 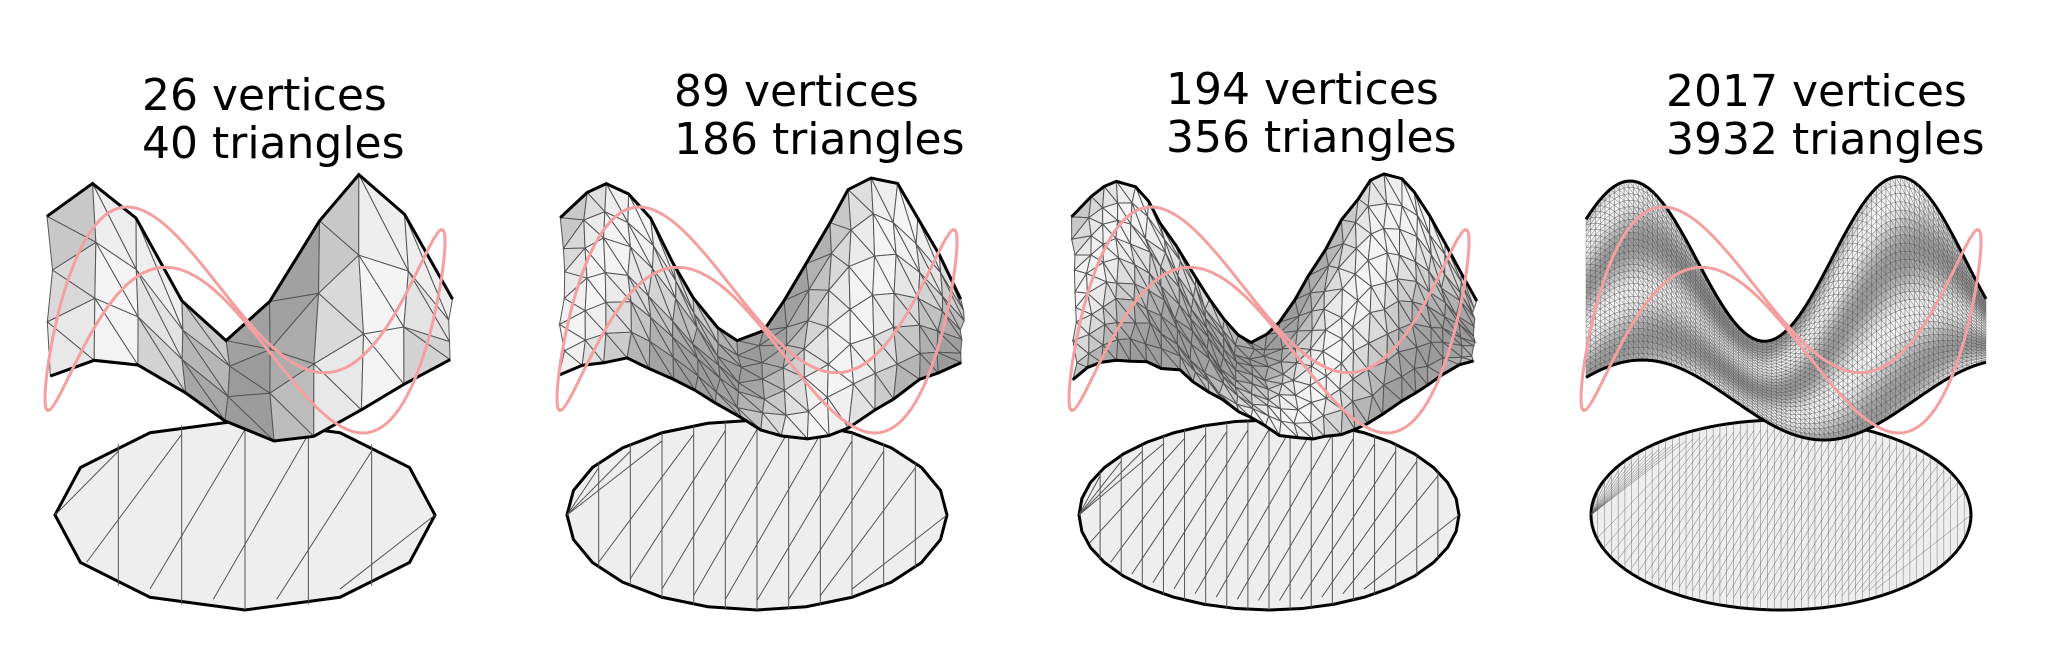 What do you see at coordinates (819, 139) in the screenshot?
I see `triangles-label: 186 triangles` at bounding box center [819, 139].